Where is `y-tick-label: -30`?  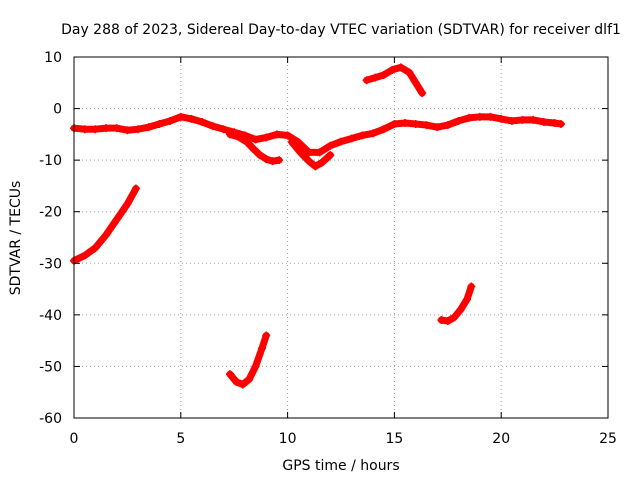
y-tick-label: -30 is located at coordinates (50, 264).